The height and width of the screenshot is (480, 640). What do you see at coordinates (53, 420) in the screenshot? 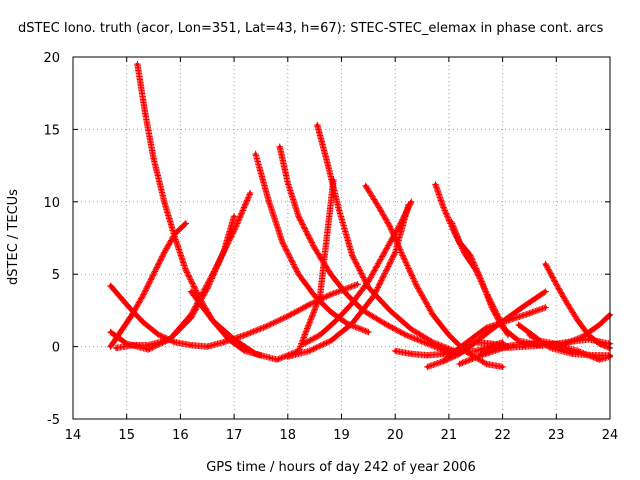
I see `y-tick-label: -5` at bounding box center [53, 420].